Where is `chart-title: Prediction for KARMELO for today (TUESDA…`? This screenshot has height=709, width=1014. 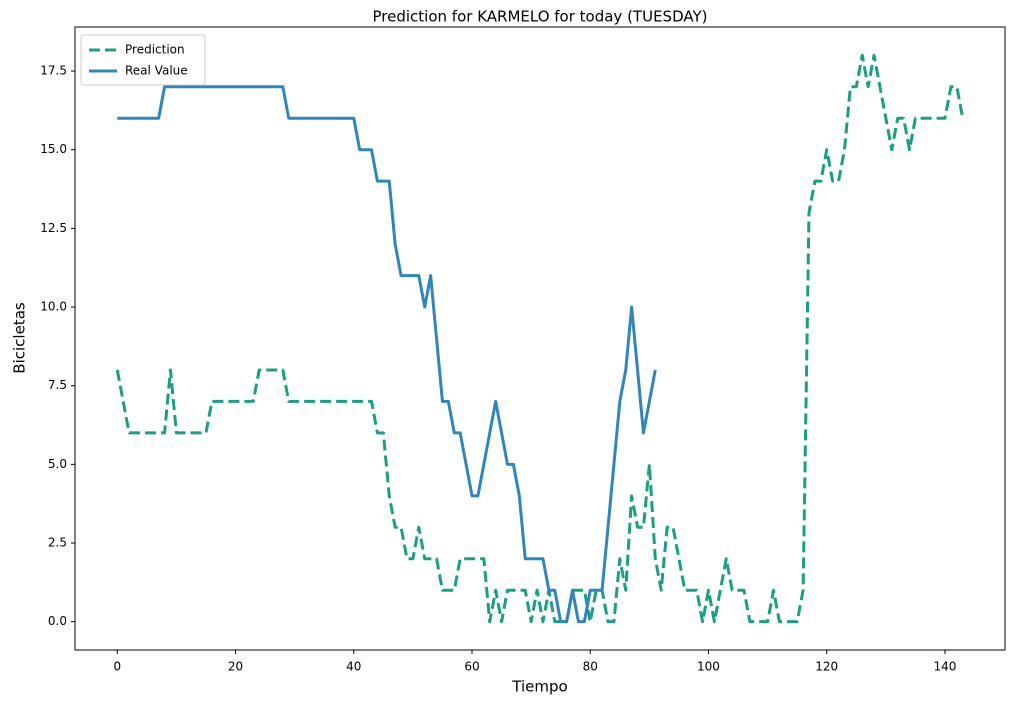
chart-title: Prediction for KARMELO for today (TUESDA… is located at coordinates (540, 17).